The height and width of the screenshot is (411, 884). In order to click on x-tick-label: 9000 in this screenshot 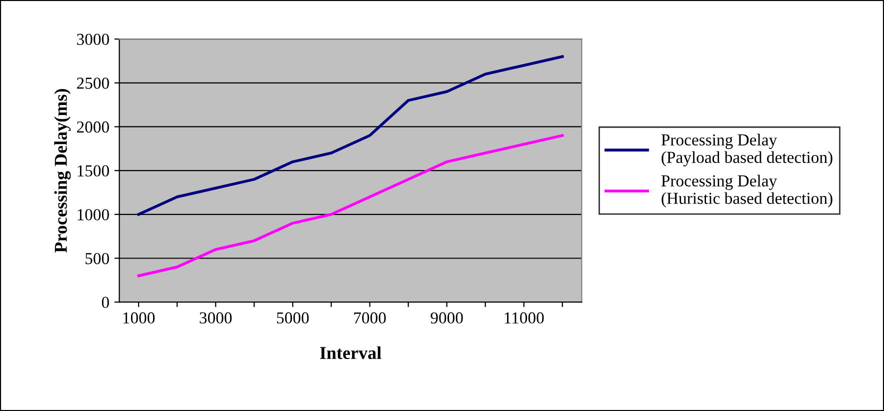, I will do `click(446, 318)`.